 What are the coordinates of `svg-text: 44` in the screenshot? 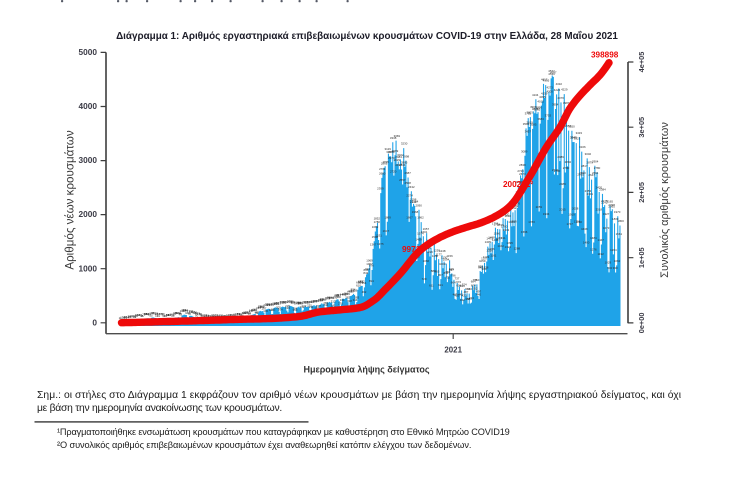 It's located at (224, 316).